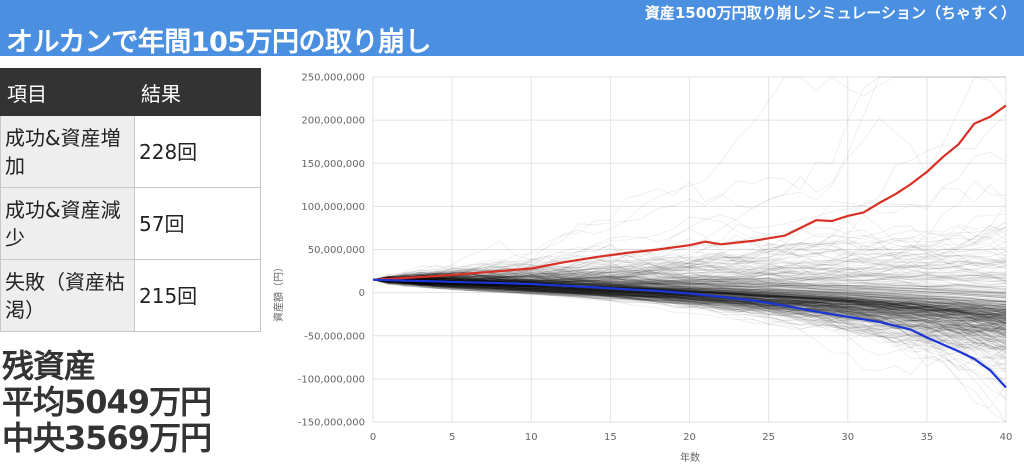 Image resolution: width=1024 pixels, height=464 pixels. Describe the element at coordinates (847, 437) in the screenshot. I see `x-tick-label: 30` at that location.